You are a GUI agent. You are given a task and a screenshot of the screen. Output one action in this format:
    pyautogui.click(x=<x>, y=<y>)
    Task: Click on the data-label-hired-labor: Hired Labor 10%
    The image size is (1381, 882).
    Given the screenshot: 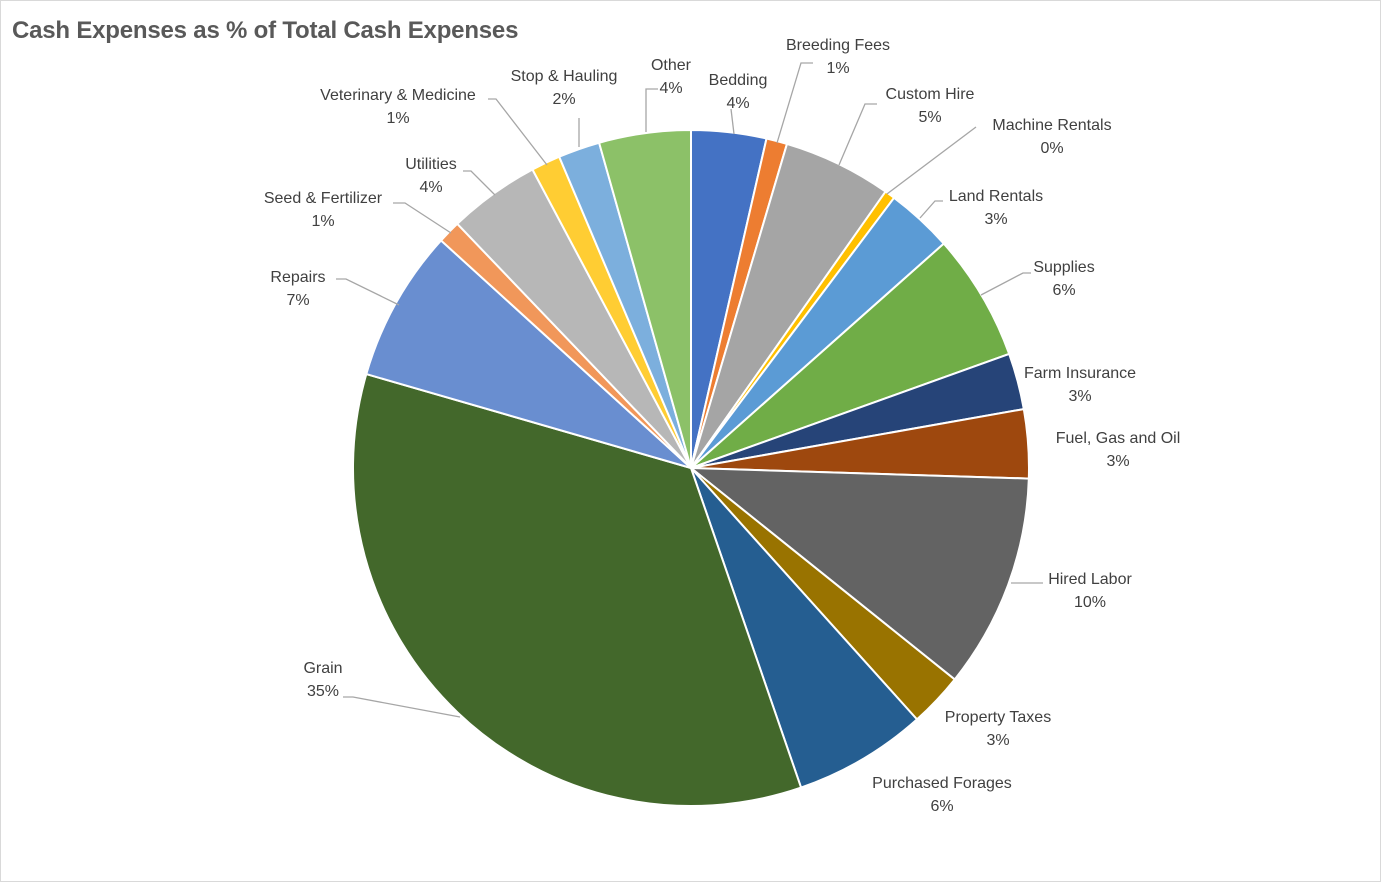 What is the action you would take?
    pyautogui.click(x=1090, y=591)
    